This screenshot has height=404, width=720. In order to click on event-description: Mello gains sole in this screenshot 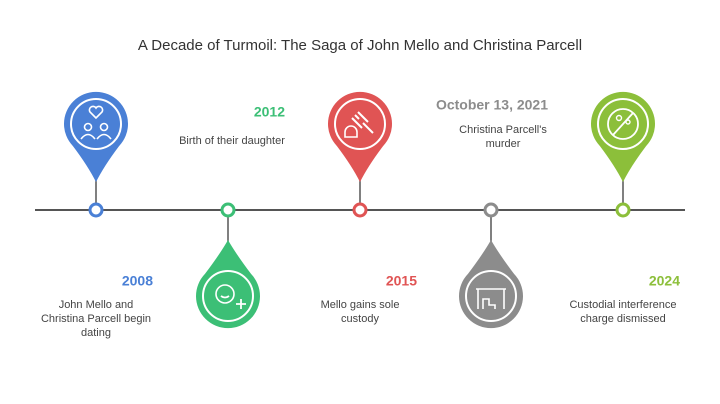, I will do `click(360, 305)`.